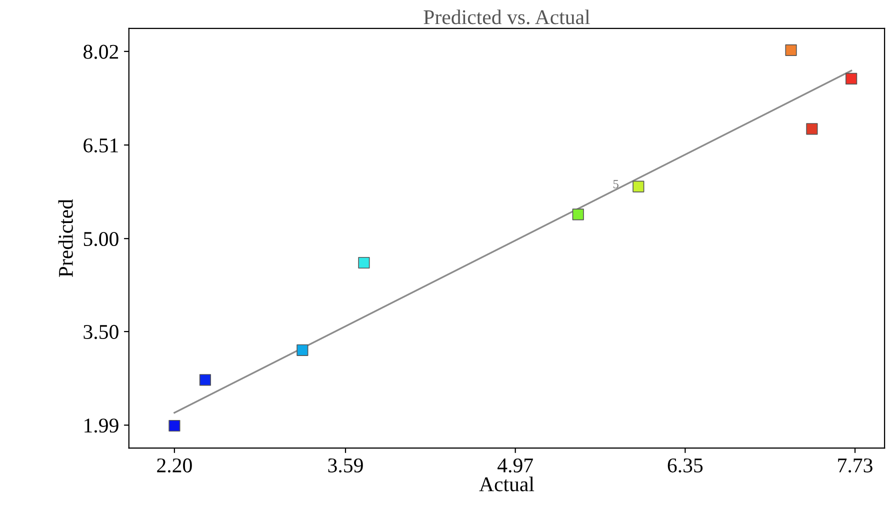  Describe the element at coordinates (515, 465) in the screenshot. I see `x-tick-label: 4.97` at that location.